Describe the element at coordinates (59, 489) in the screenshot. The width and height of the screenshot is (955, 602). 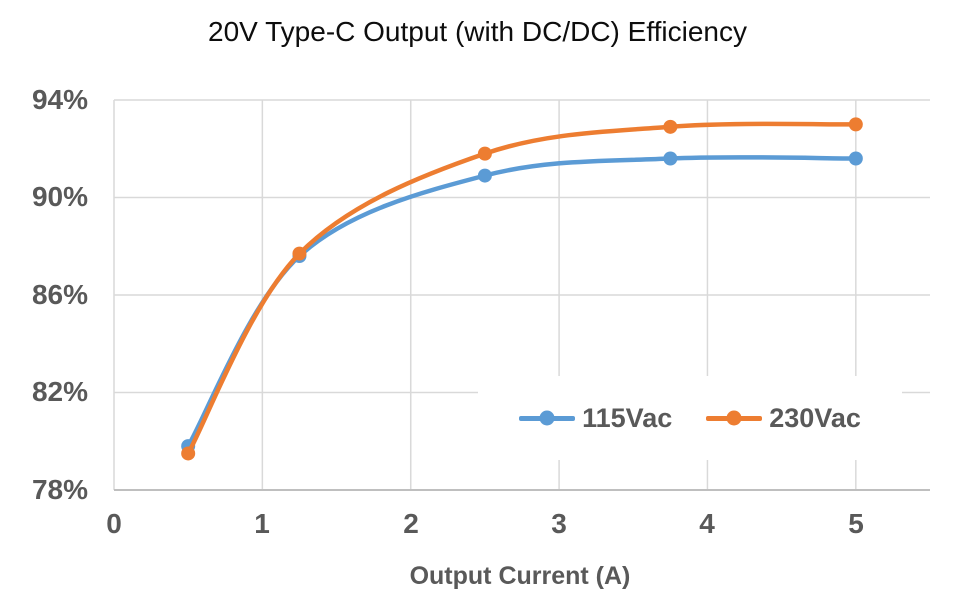
I see `y-tick-label: 78%` at that location.